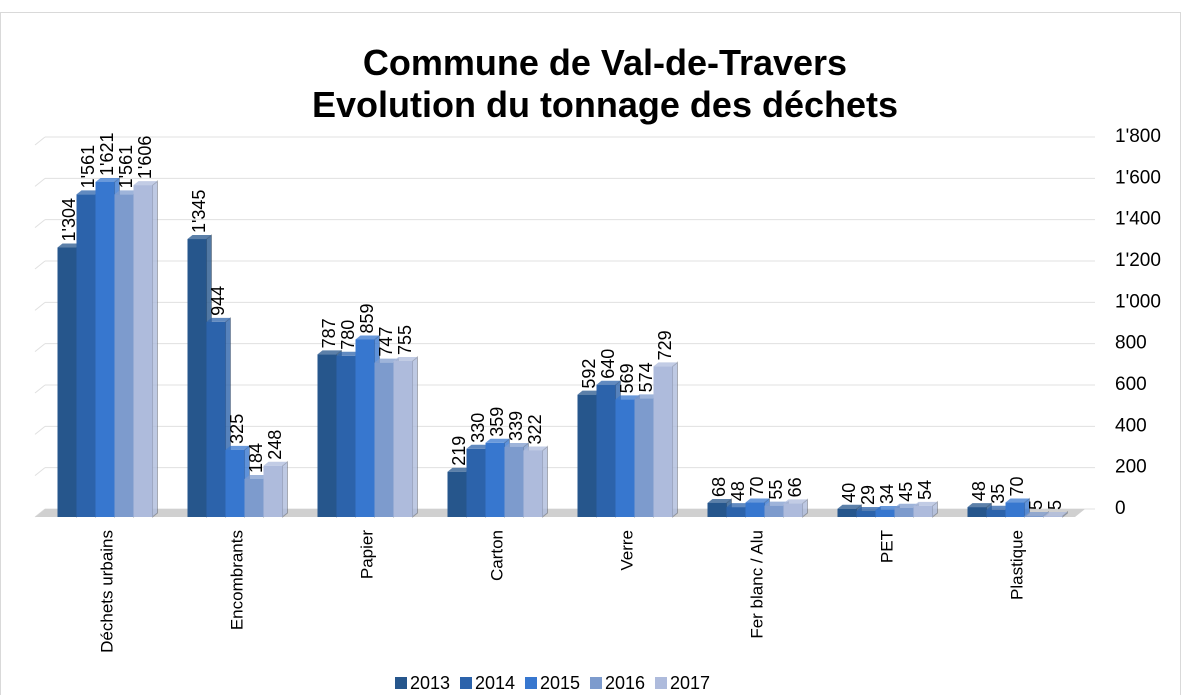 The height and width of the screenshot is (695, 1186). What do you see at coordinates (868, 495) in the screenshot?
I see `value-label: 29` at bounding box center [868, 495].